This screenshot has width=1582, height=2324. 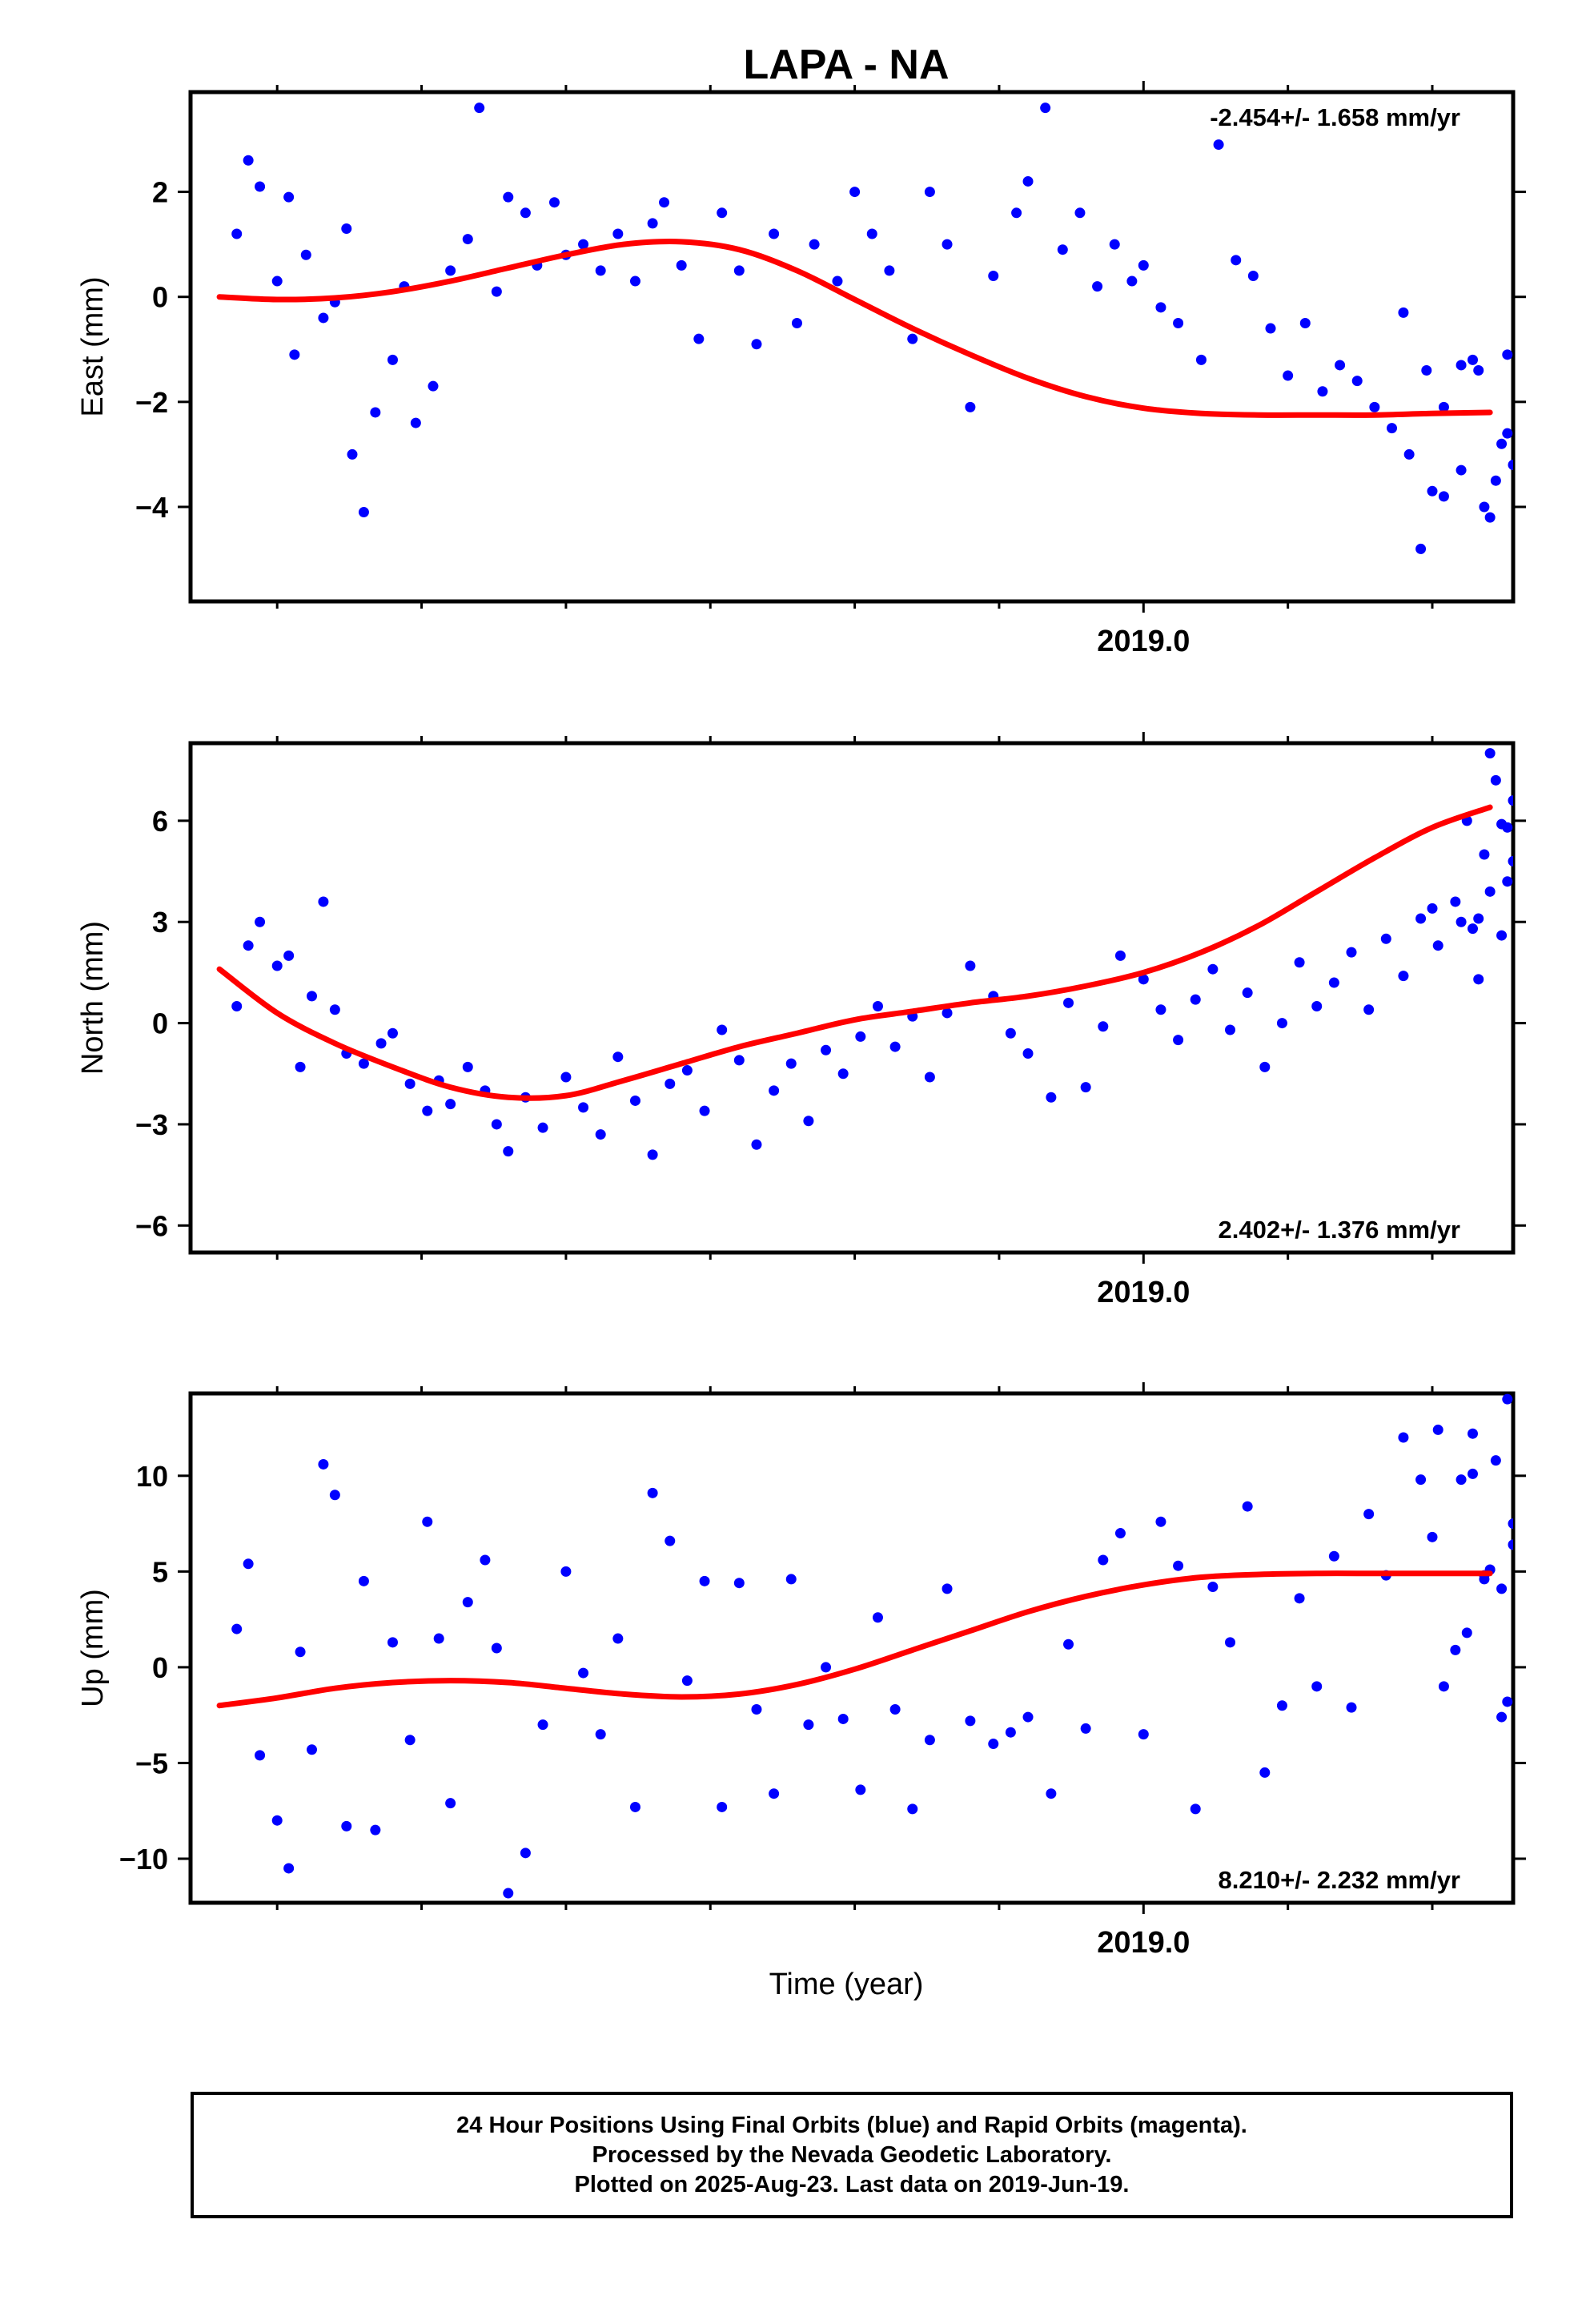 What do you see at coordinates (160, 1571) in the screenshot?
I see `y-tick-label: 5` at bounding box center [160, 1571].